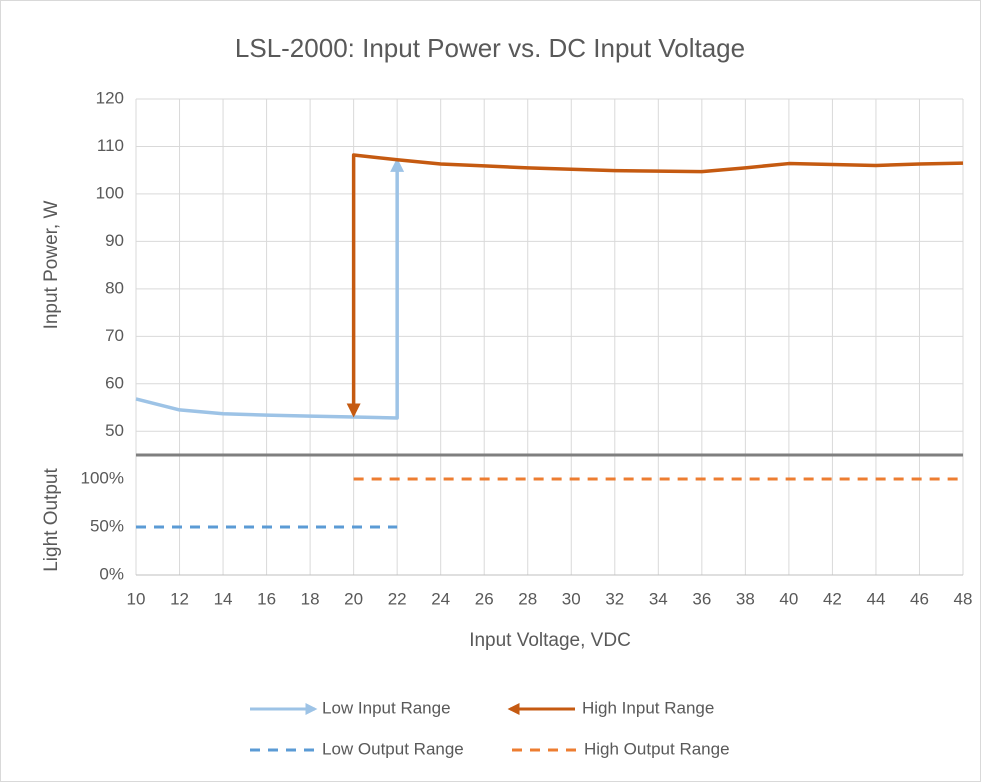 This screenshot has width=981, height=782. Describe the element at coordinates (223, 598) in the screenshot. I see `x-tick-label: 14` at that location.